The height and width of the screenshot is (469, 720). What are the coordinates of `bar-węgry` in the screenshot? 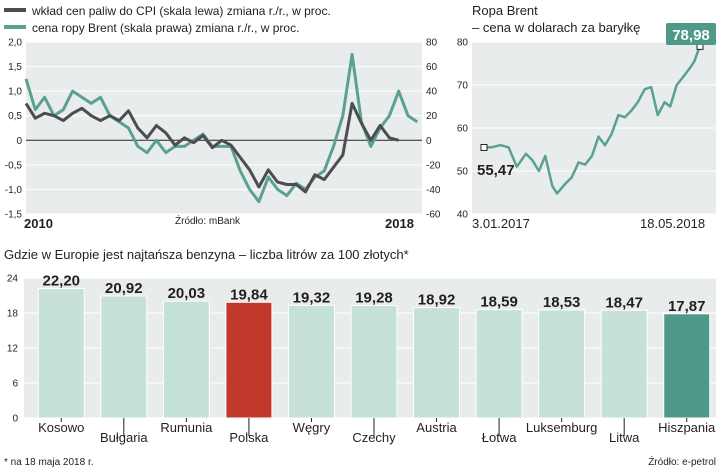 It's located at (311, 361).